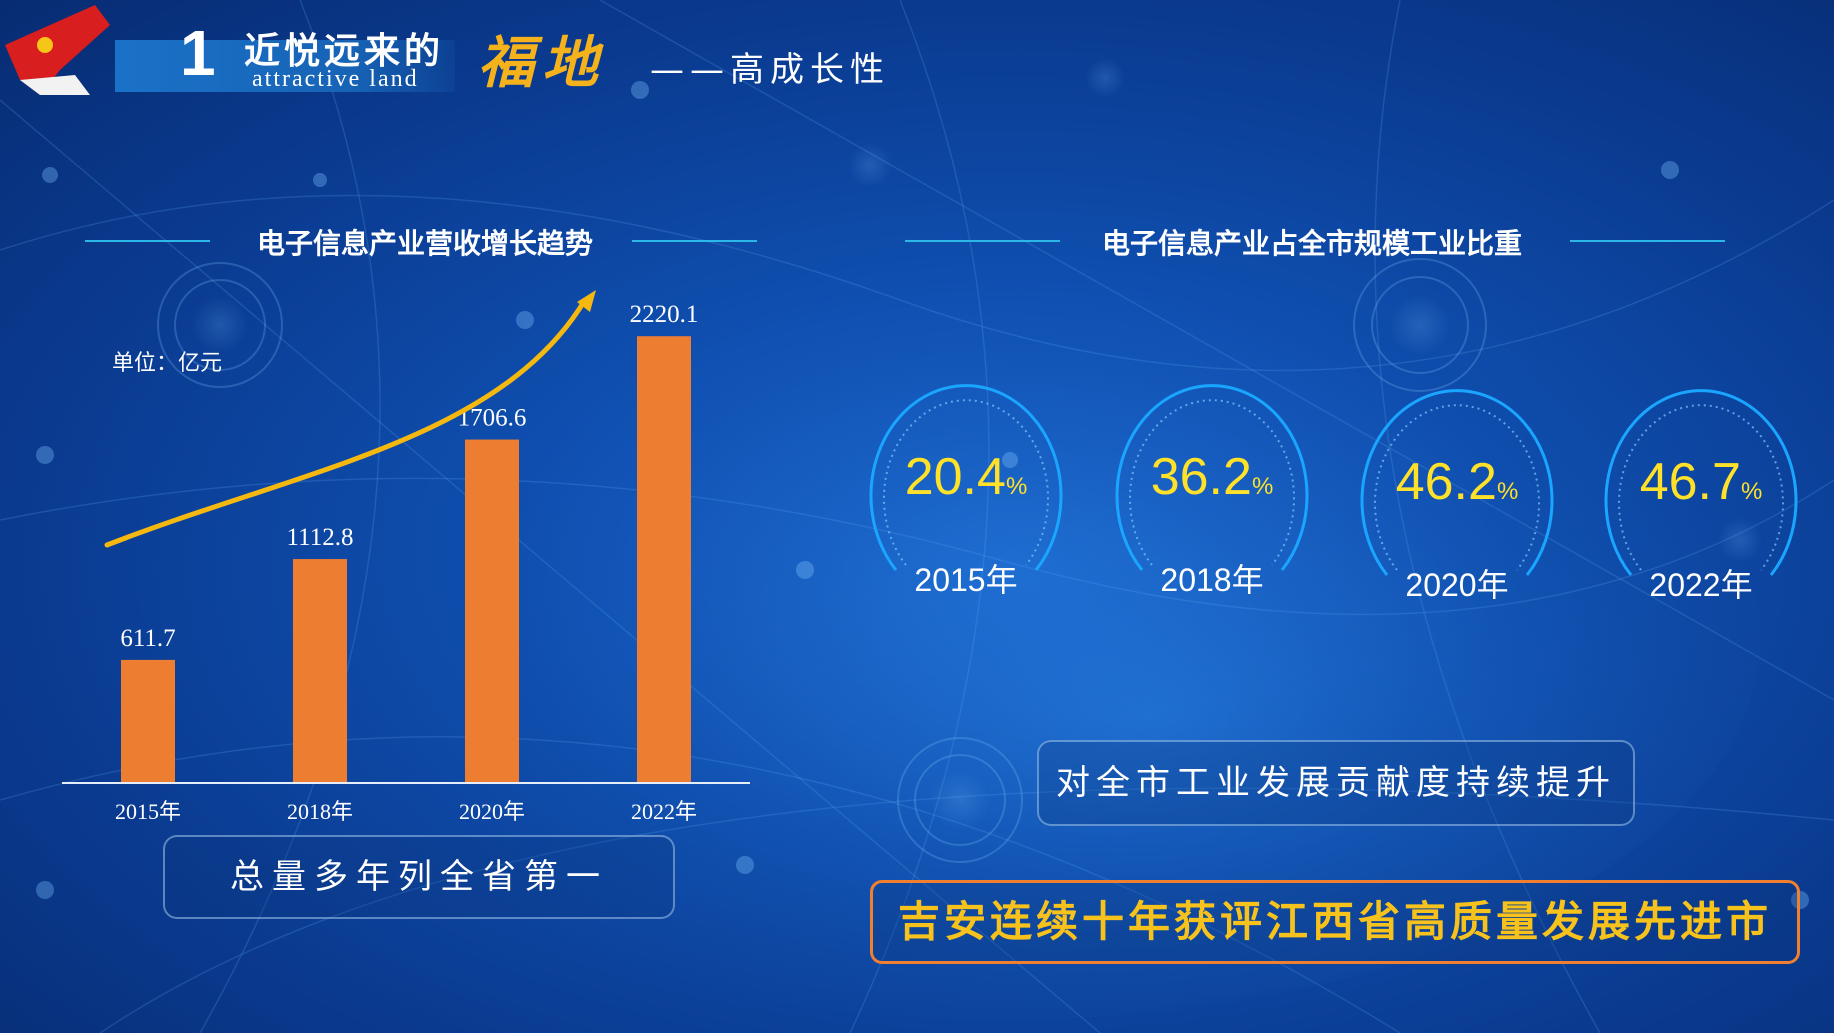 The width and height of the screenshot is (1834, 1033). Describe the element at coordinates (419, 877) in the screenshot. I see `left-note-box: 总量多年列全省第一` at that location.